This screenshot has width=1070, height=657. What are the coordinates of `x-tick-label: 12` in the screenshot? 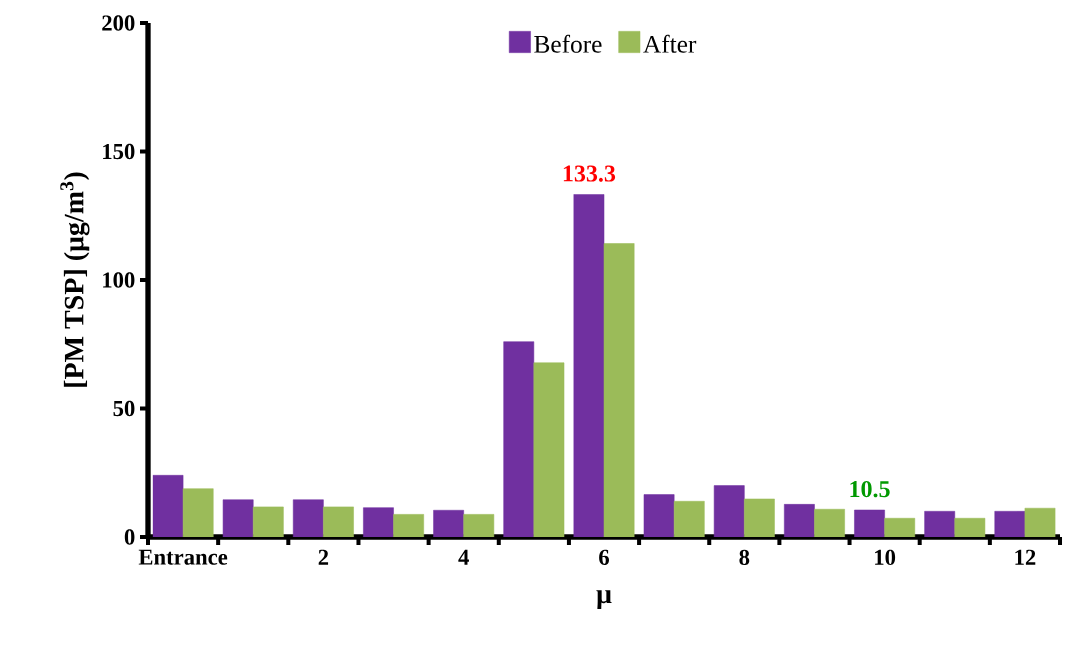 It's located at (1025, 557).